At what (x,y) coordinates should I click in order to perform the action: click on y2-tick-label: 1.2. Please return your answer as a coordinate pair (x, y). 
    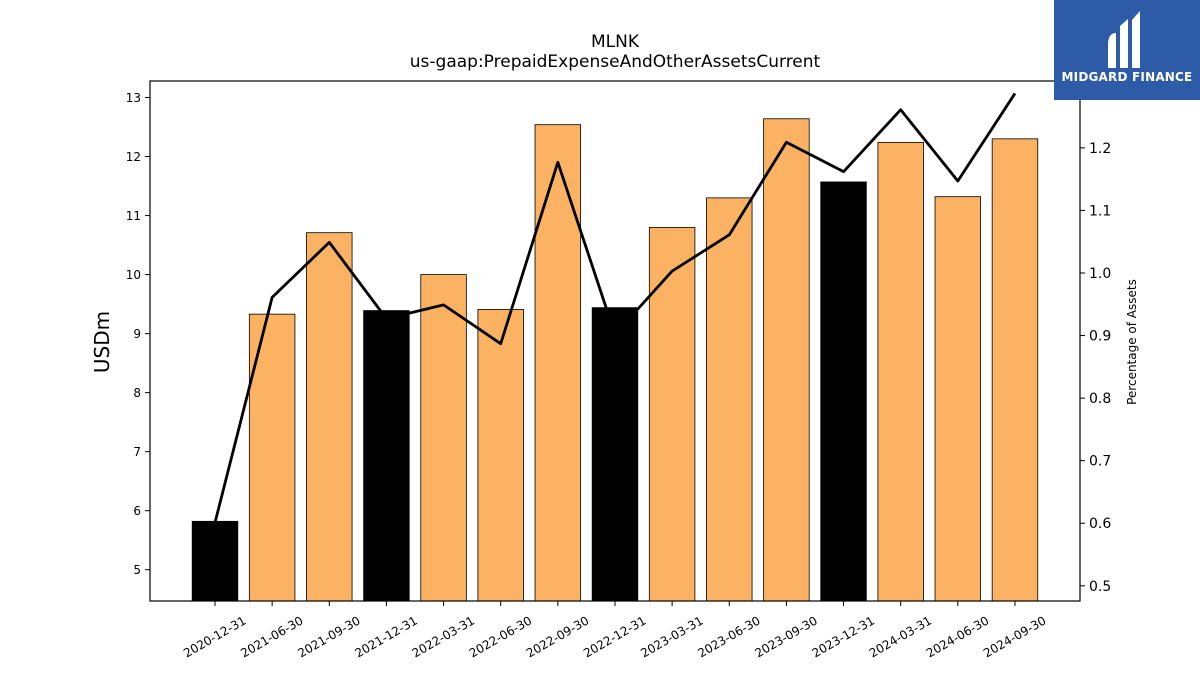
    Looking at the image, I should click on (1100, 149).